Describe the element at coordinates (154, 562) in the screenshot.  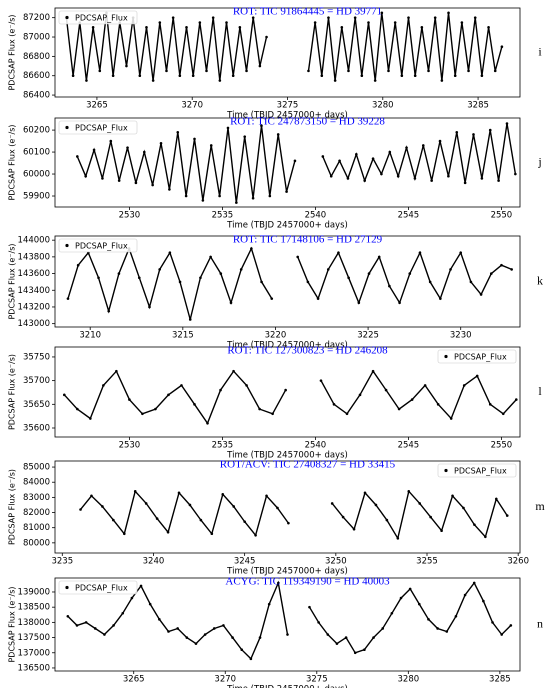
I see `x-tick-label: 3240` at that location.